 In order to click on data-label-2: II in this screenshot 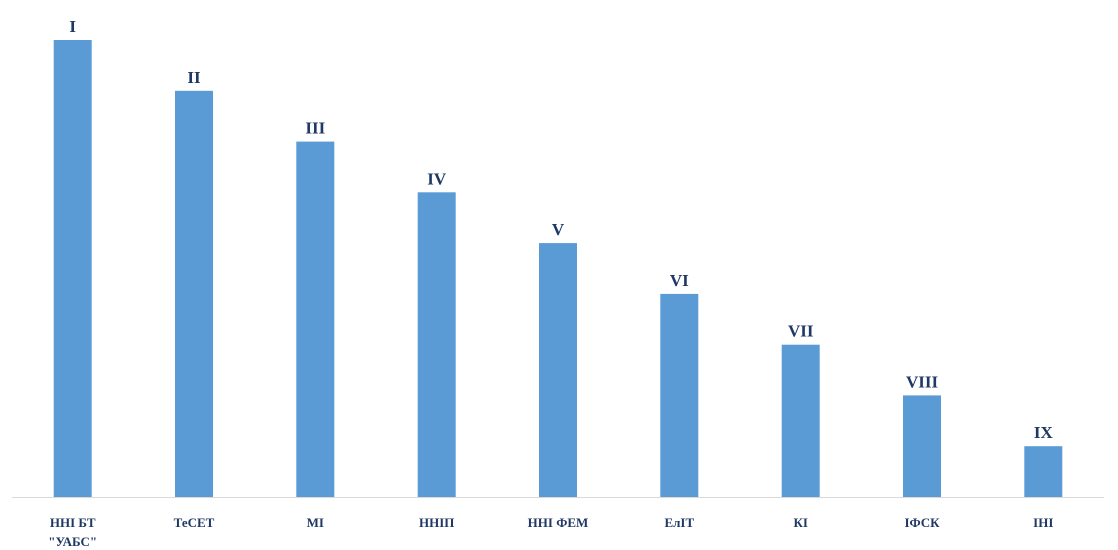, I will do `click(194, 77)`.